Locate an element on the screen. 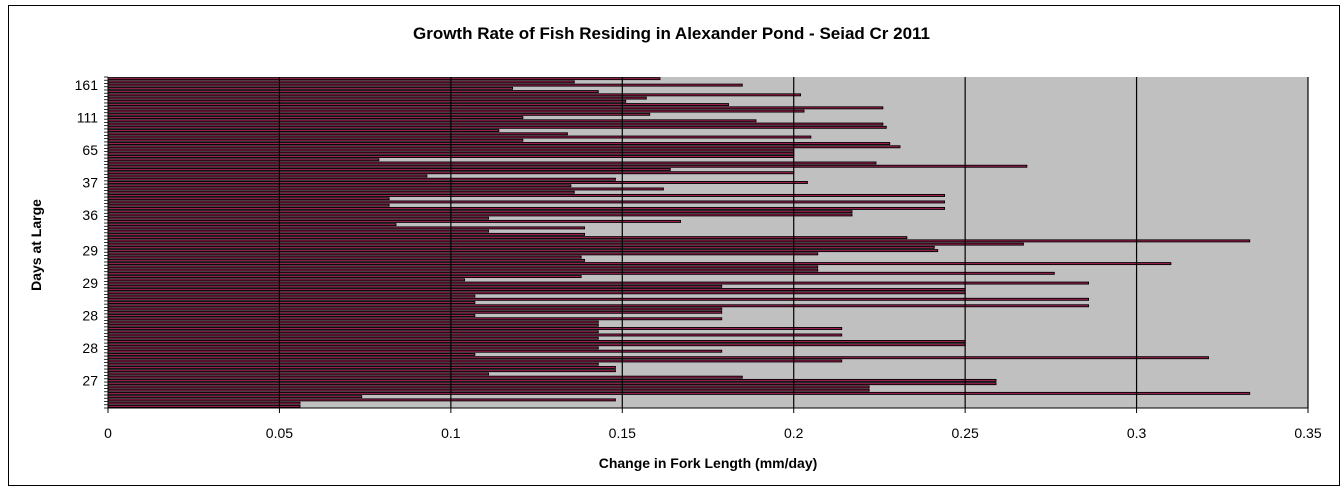  y-tick-label: 111 is located at coordinates (87, 118).